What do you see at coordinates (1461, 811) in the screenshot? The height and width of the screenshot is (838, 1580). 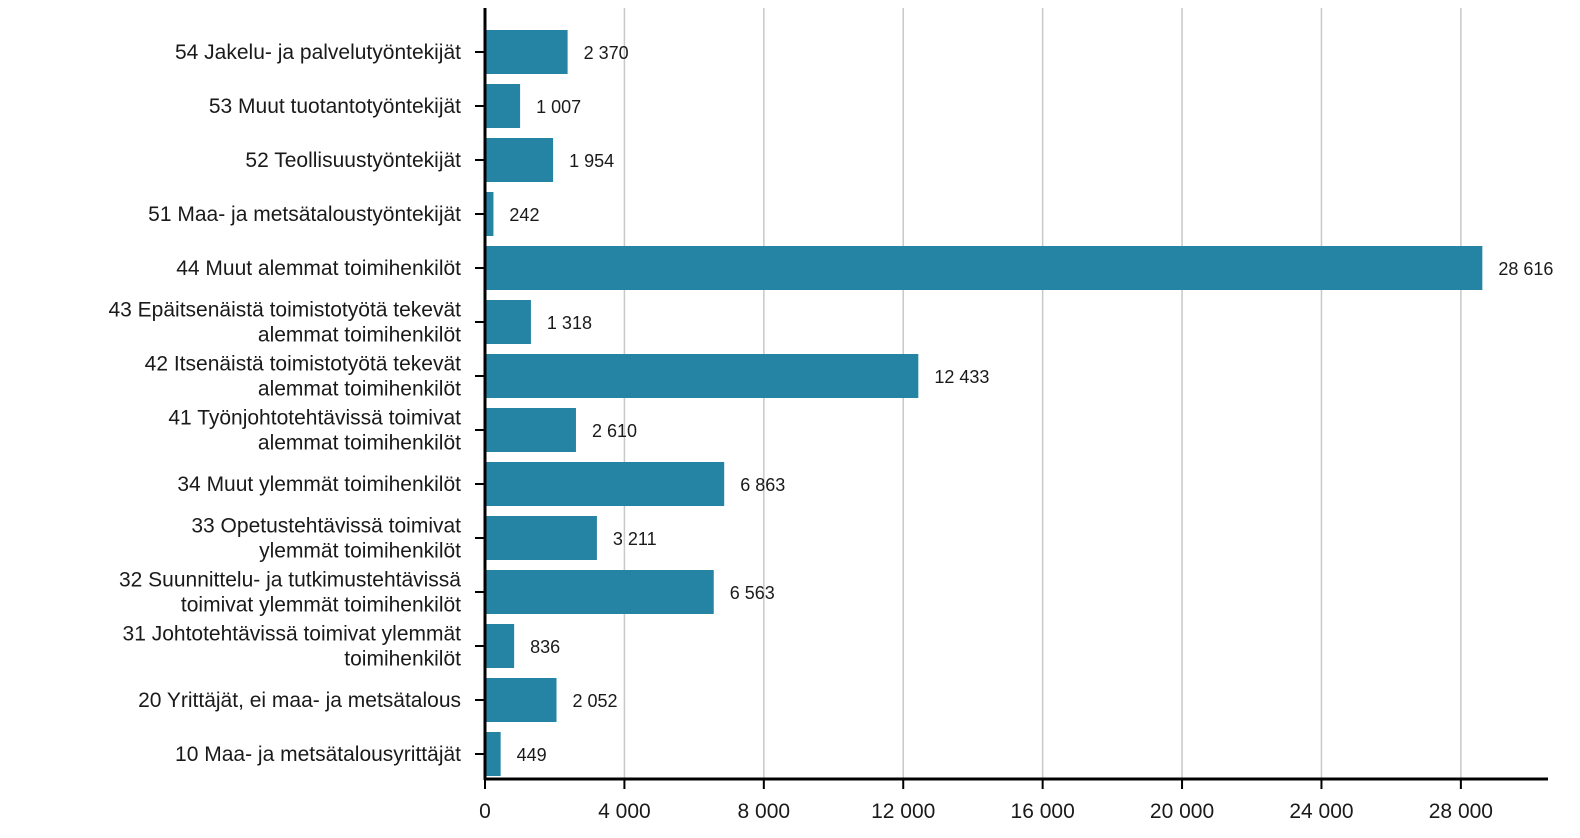 I see `x-tick-label: 28 000` at bounding box center [1461, 811].